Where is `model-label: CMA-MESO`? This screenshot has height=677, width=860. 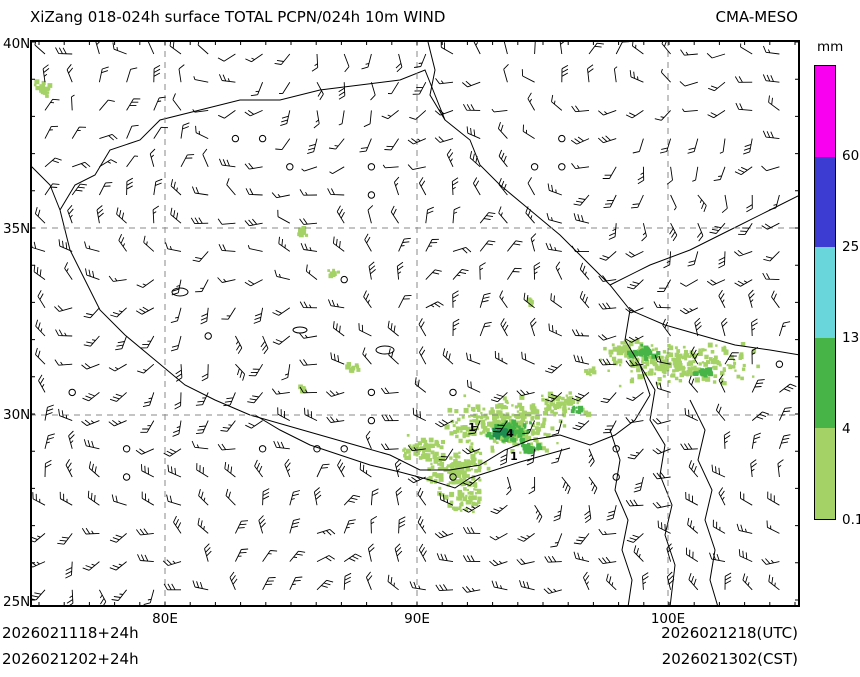 model-label: CMA-MESO is located at coordinates (756, 17).